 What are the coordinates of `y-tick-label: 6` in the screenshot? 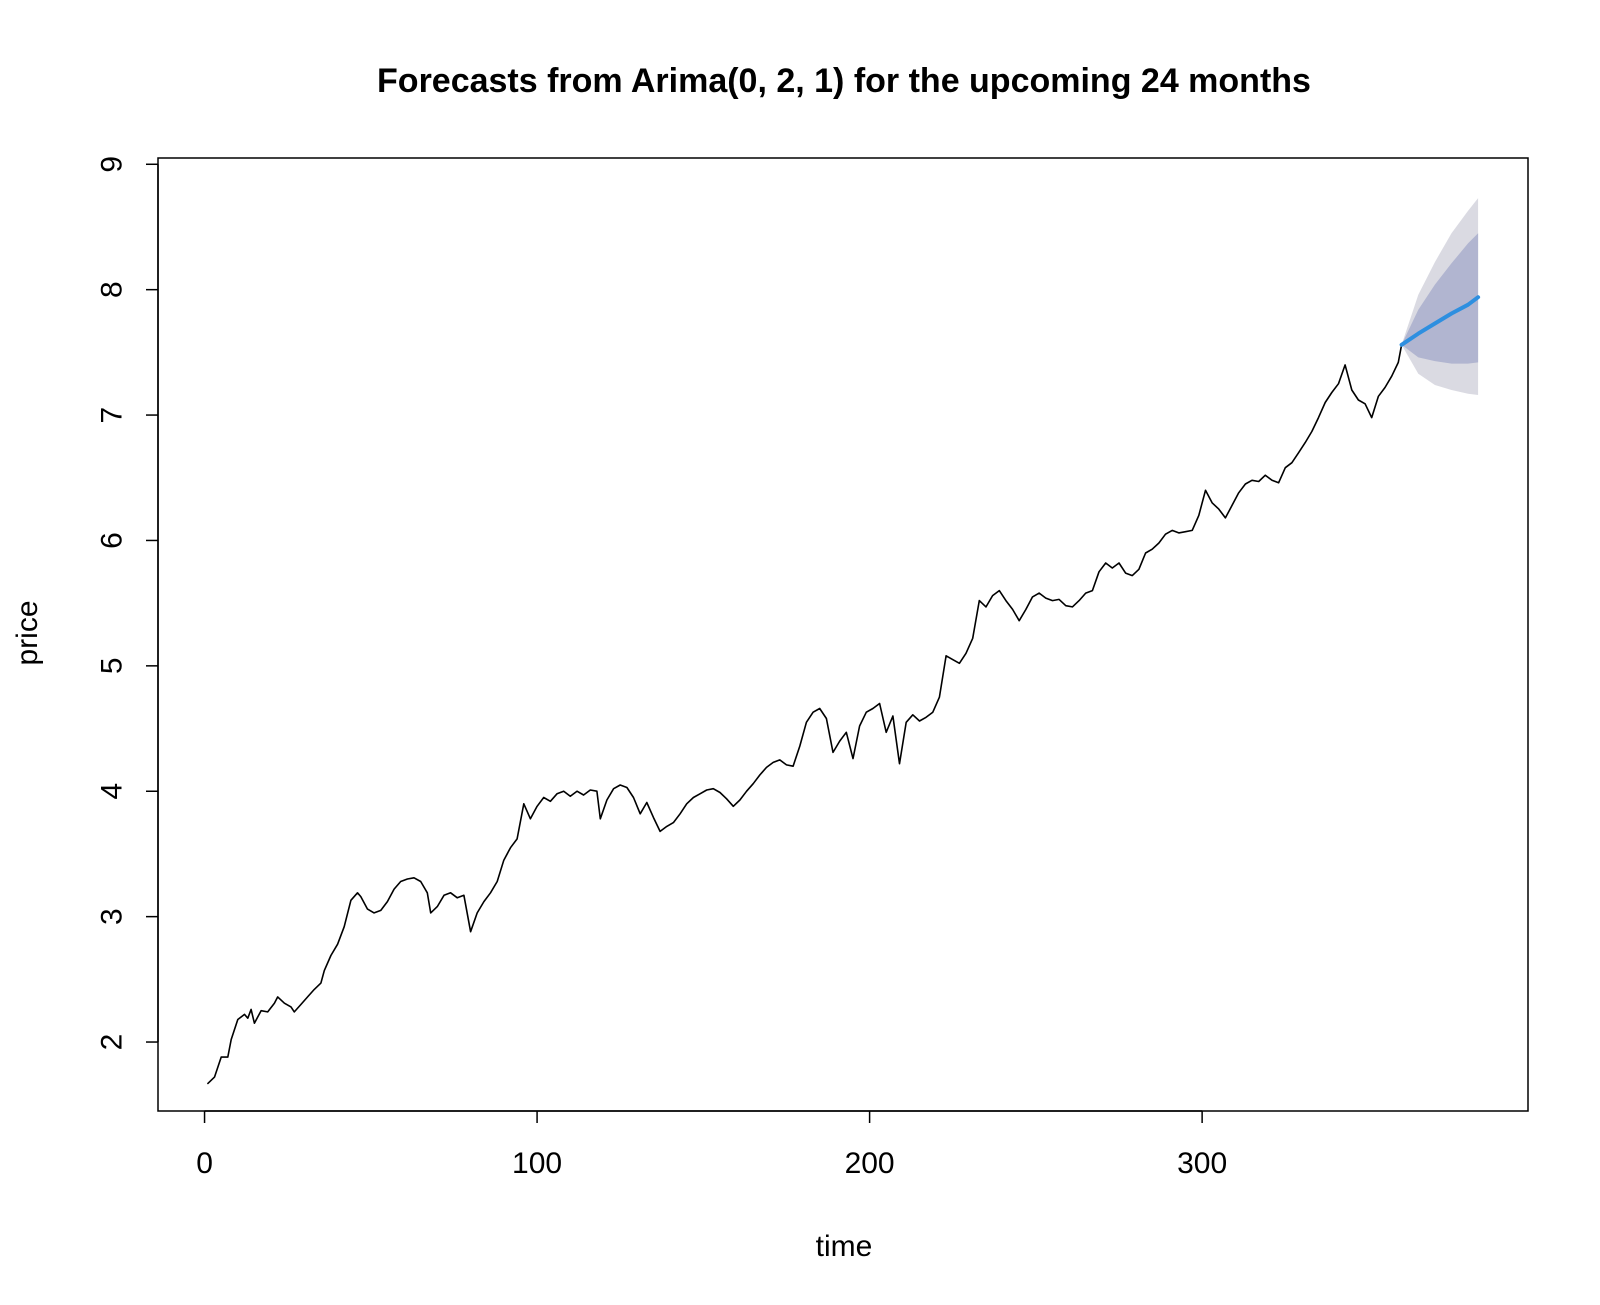 It's located at (112, 540).